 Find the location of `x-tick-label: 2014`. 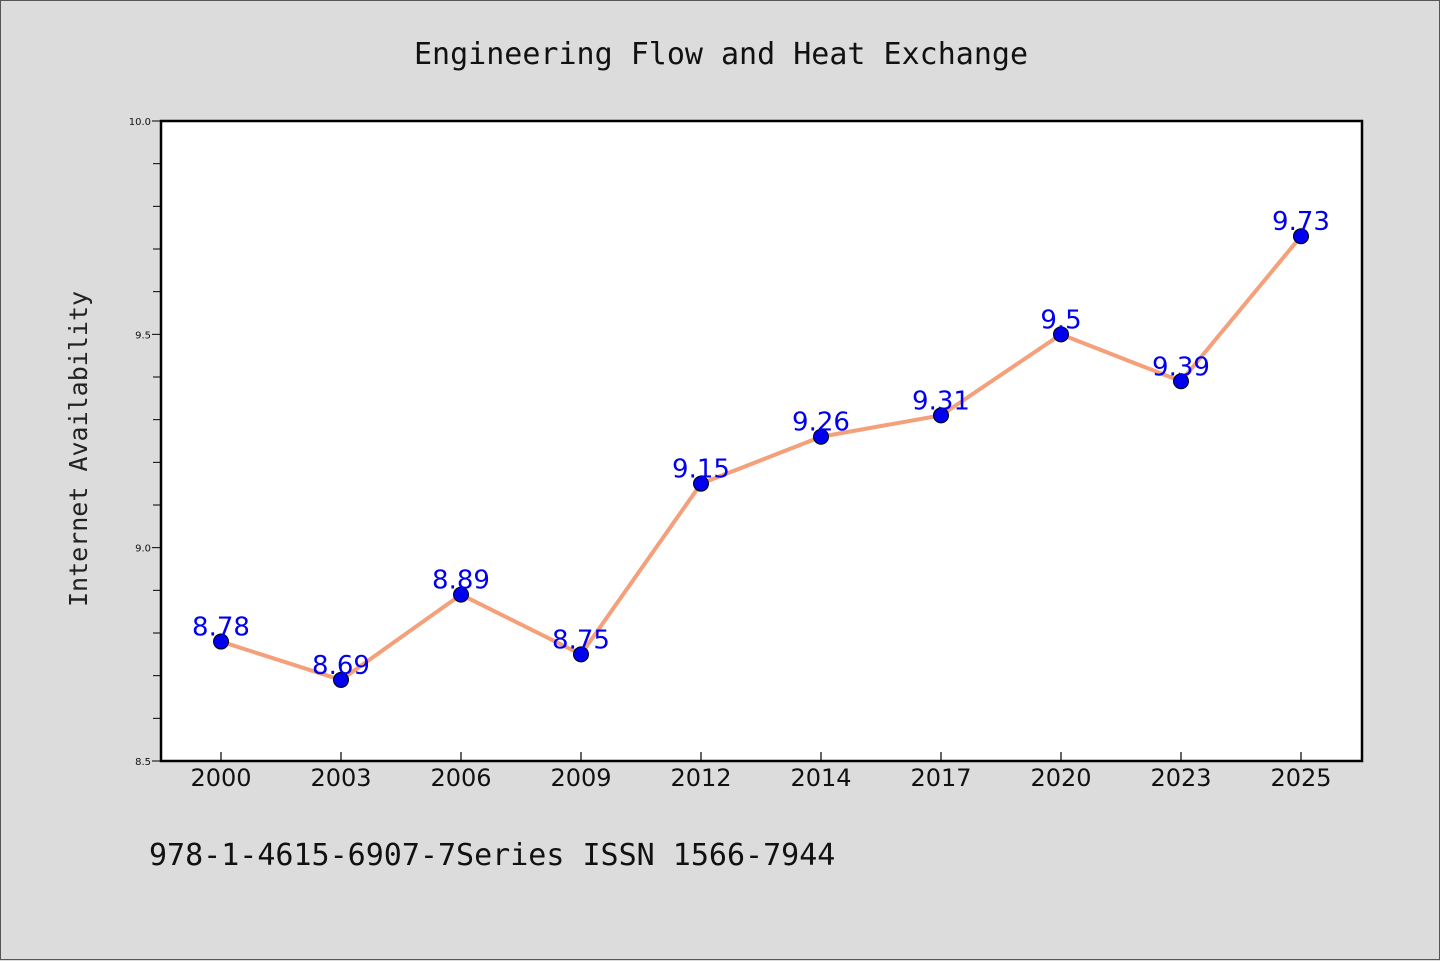

x-tick-label: 2014 is located at coordinates (820, 778).